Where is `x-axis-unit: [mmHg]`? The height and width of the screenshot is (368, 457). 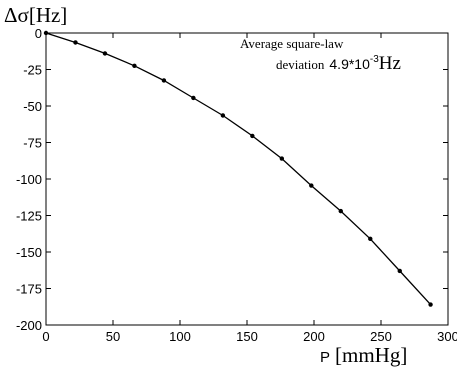
x-axis-unit: [mmHg] is located at coordinates (371, 355).